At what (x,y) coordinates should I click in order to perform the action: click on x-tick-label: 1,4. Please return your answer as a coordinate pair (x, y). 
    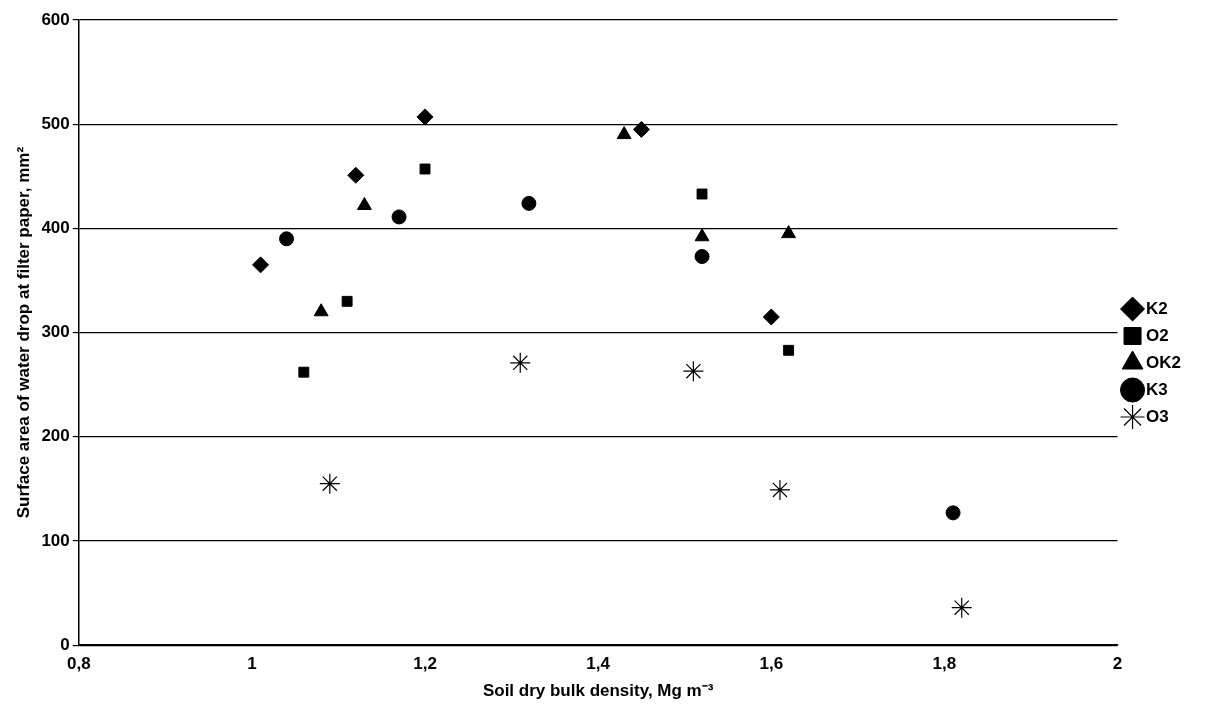
    Looking at the image, I should click on (598, 664).